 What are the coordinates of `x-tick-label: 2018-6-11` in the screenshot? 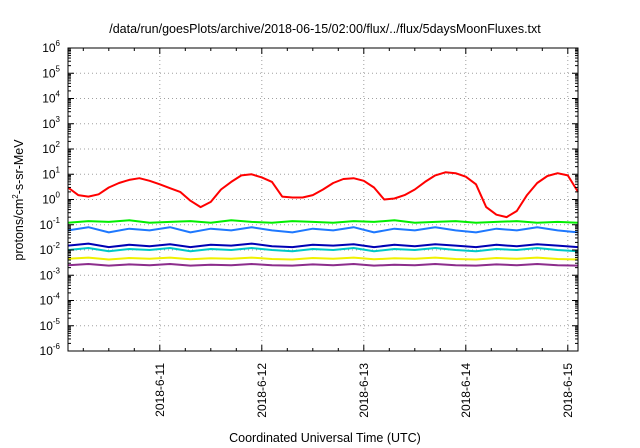 It's located at (160, 390).